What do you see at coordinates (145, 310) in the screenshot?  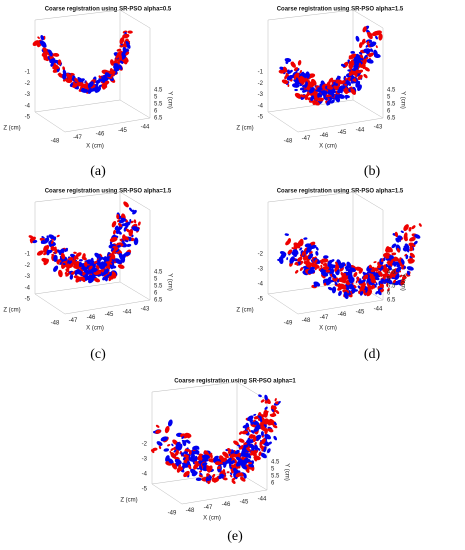 I see `x-tick-label: -43` at bounding box center [145, 310].